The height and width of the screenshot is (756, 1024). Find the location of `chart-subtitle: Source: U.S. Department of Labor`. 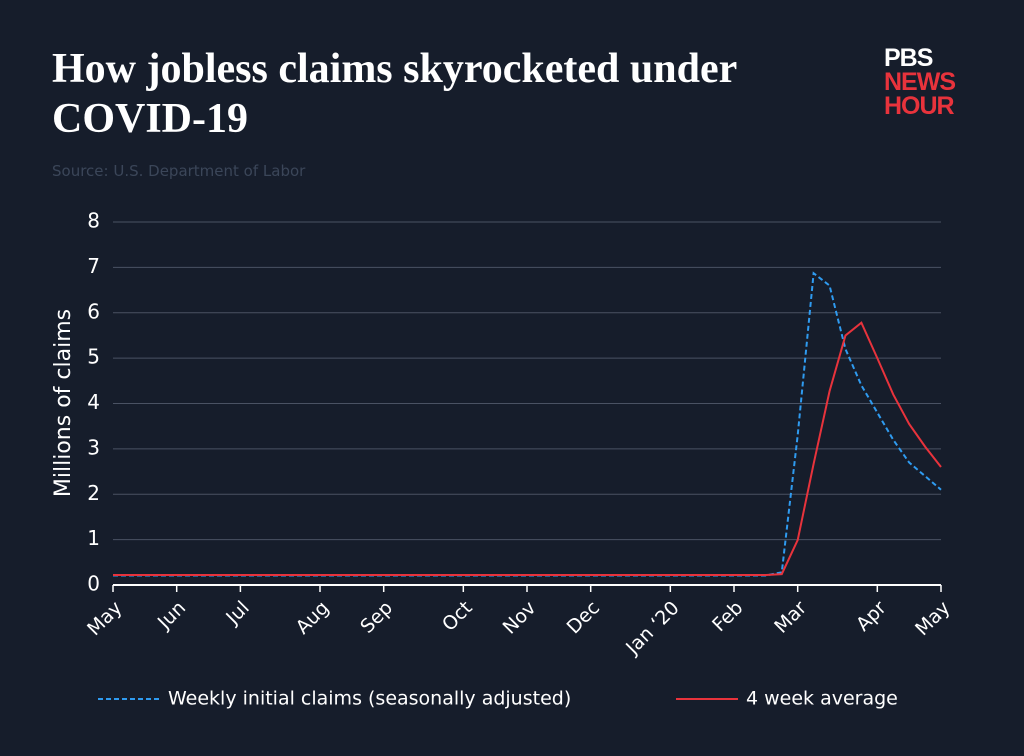

chart-subtitle: Source: U.S. Department of Labor is located at coordinates (179, 171).